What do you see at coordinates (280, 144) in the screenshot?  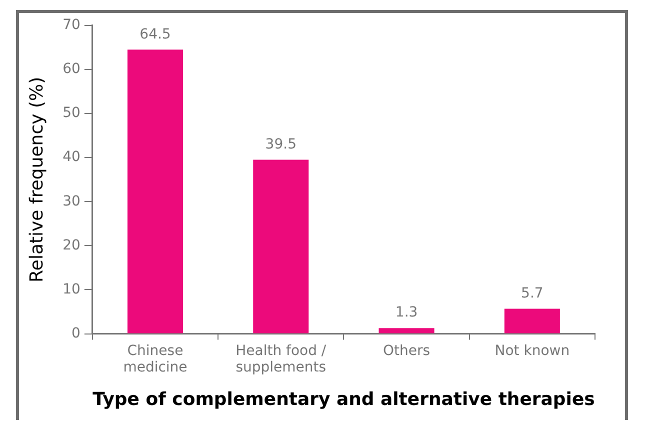 I see `data-label: 39.5` at bounding box center [280, 144].